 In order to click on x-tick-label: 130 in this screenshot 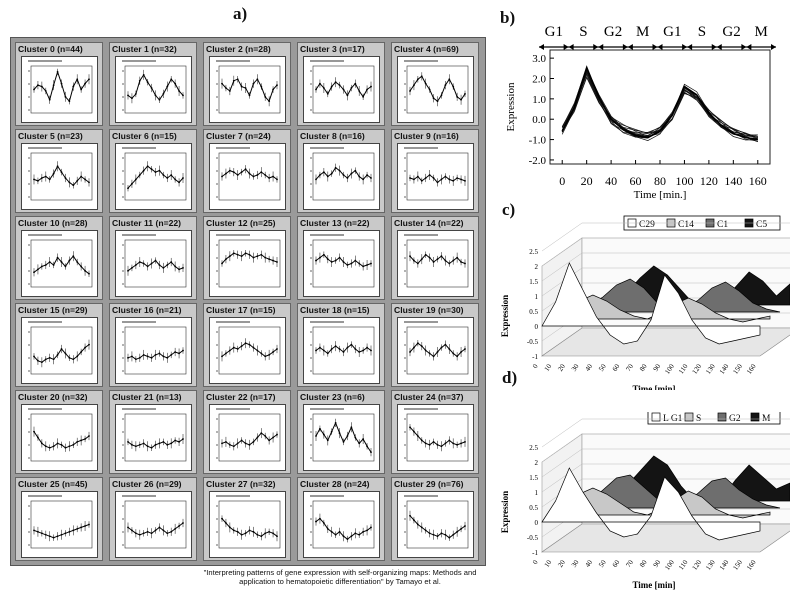, I will do `click(710, 565)`.